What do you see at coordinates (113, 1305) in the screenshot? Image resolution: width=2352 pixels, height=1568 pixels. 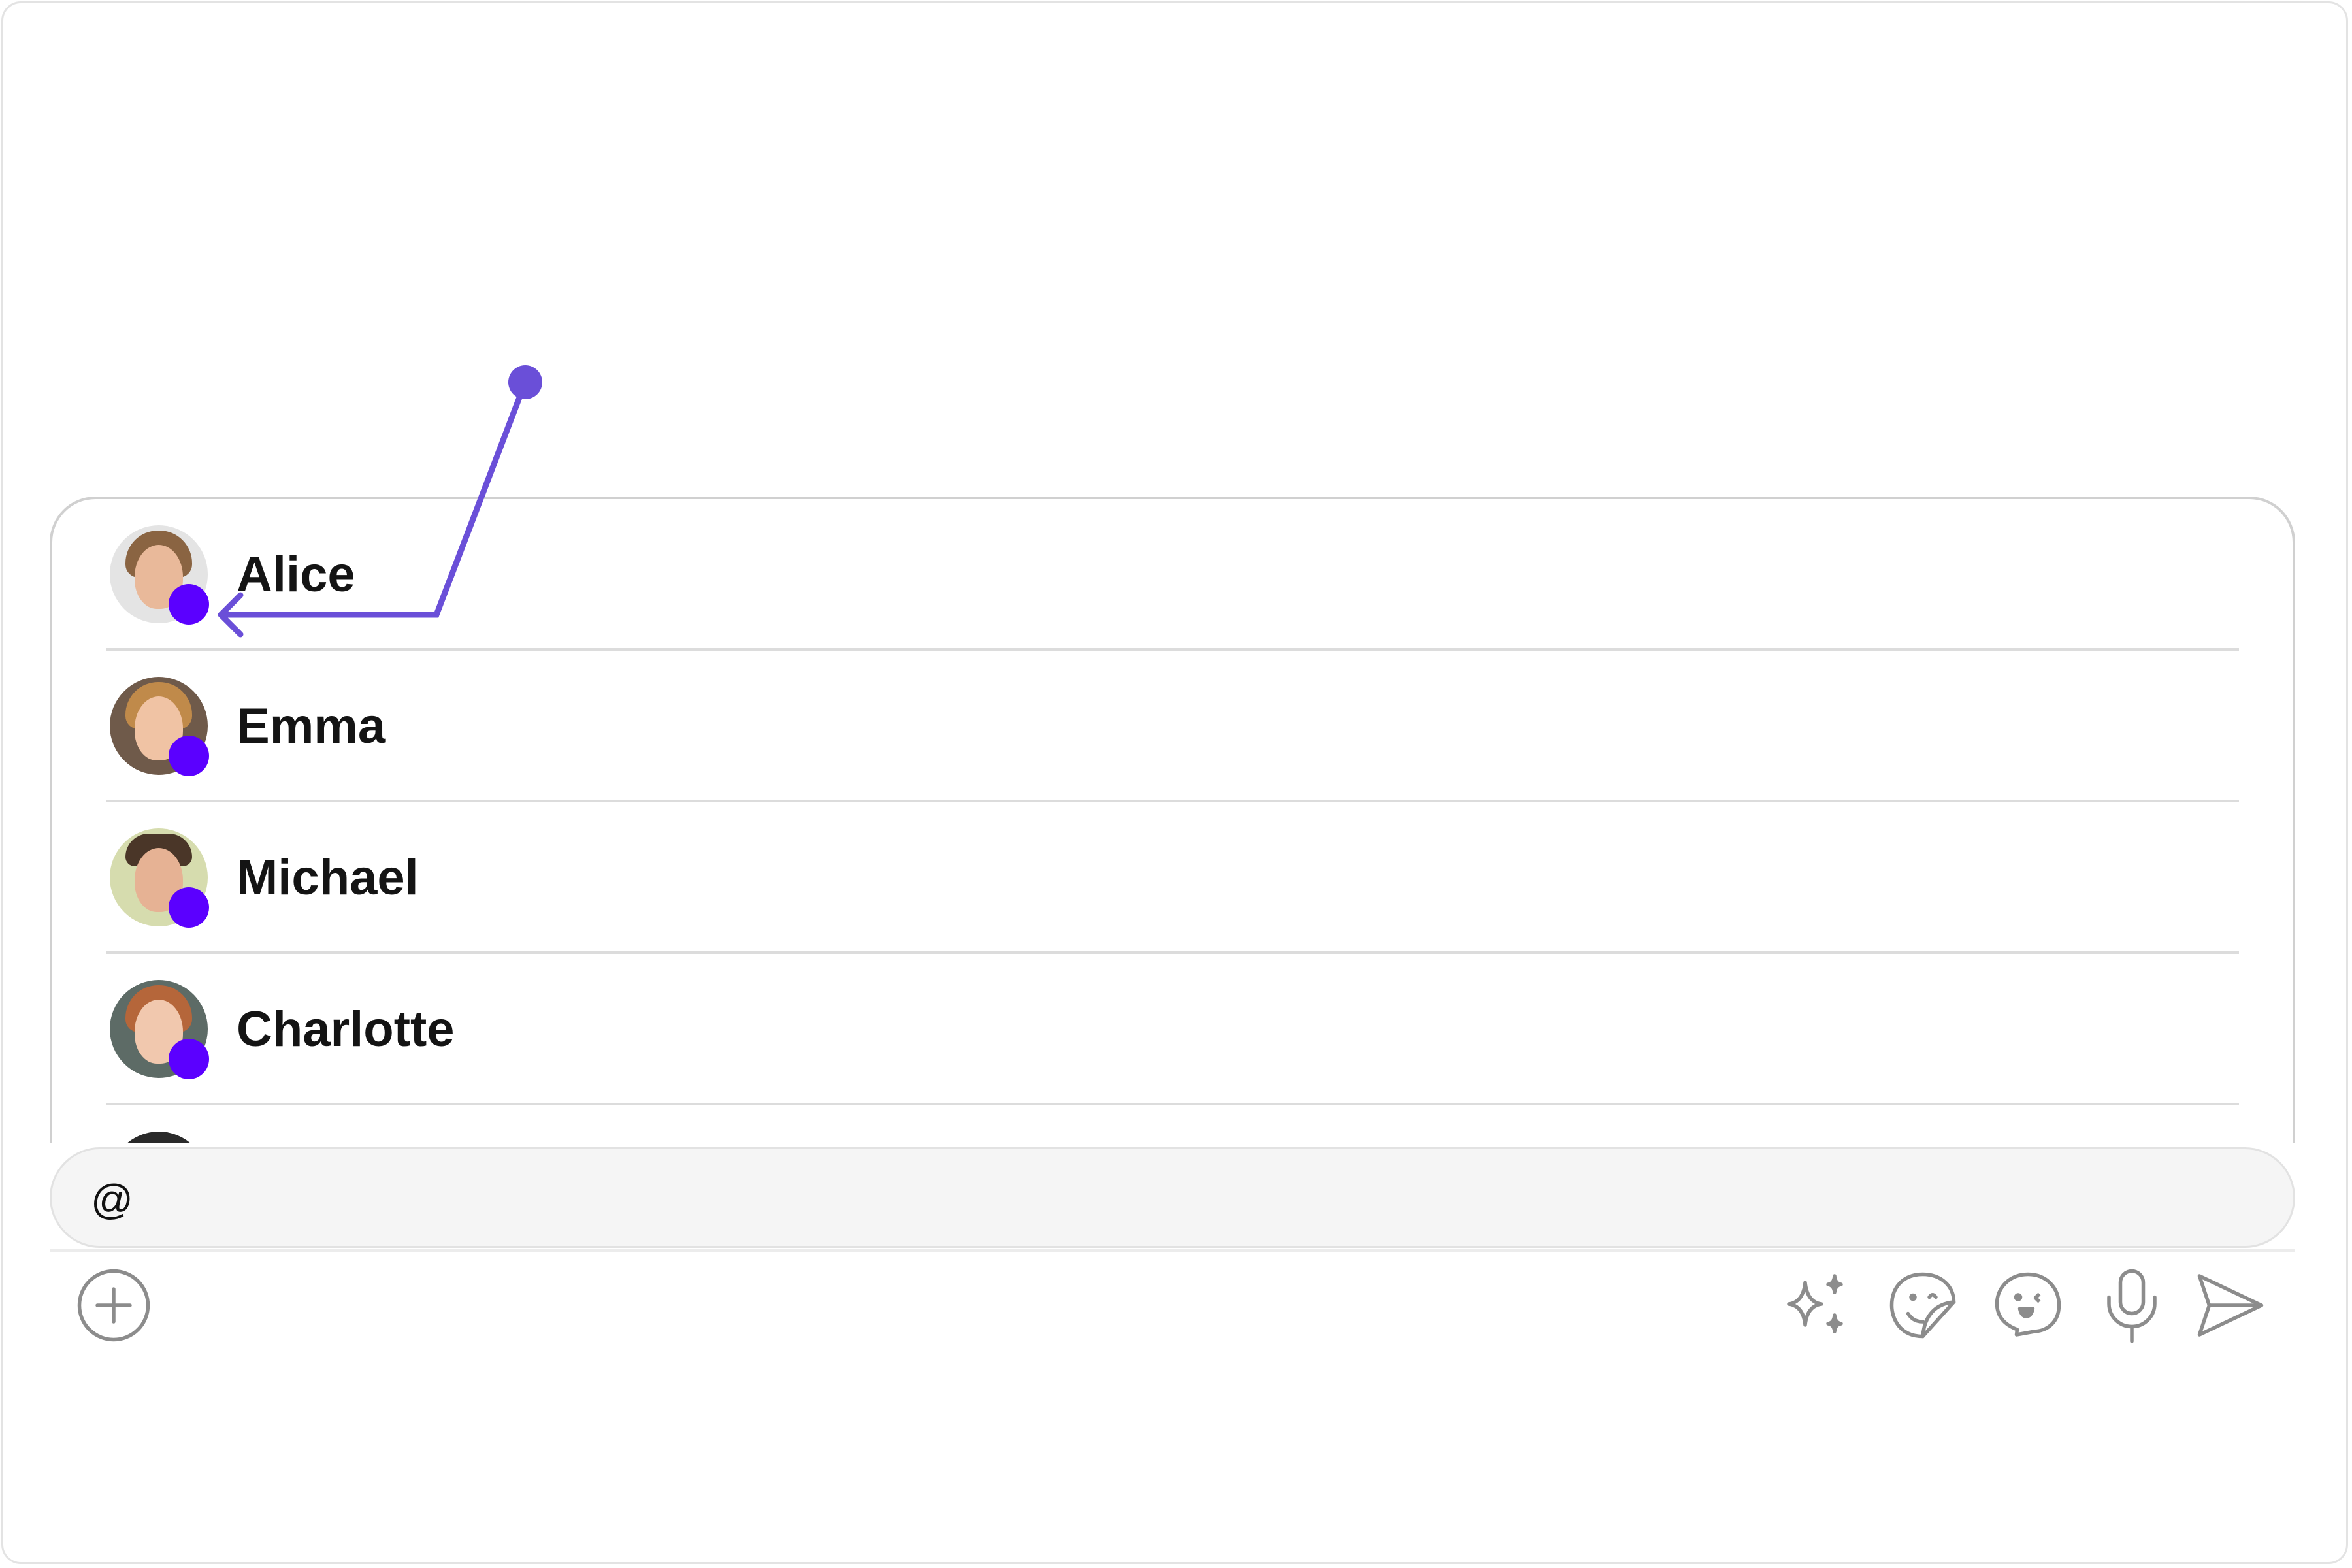 I see `plus-circle-icon` at bounding box center [113, 1305].